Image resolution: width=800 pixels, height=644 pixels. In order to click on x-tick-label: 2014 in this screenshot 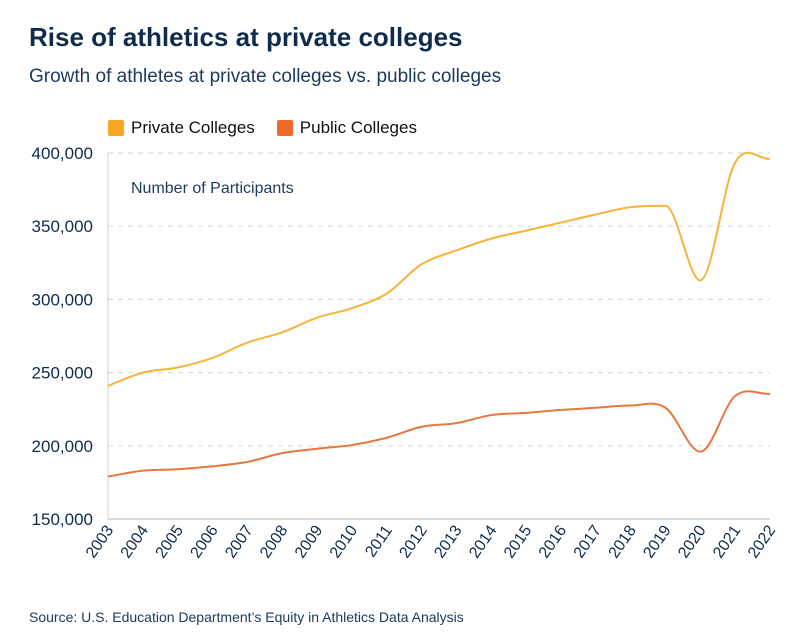, I will do `click(483, 541)`.